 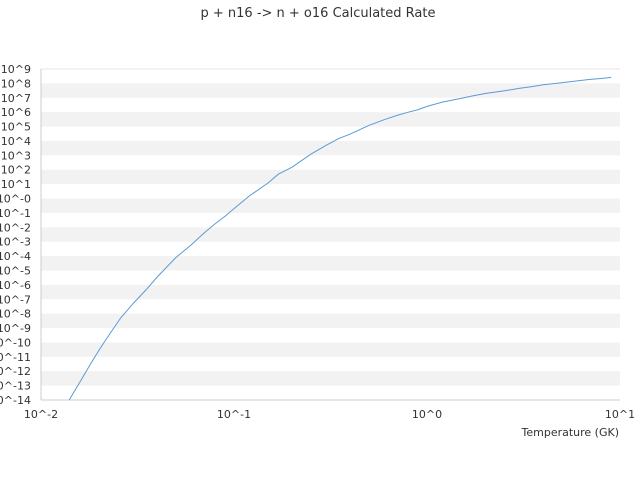 What do you see at coordinates (16, 141) in the screenshot?
I see `y-tick-label: 10^4` at bounding box center [16, 141].